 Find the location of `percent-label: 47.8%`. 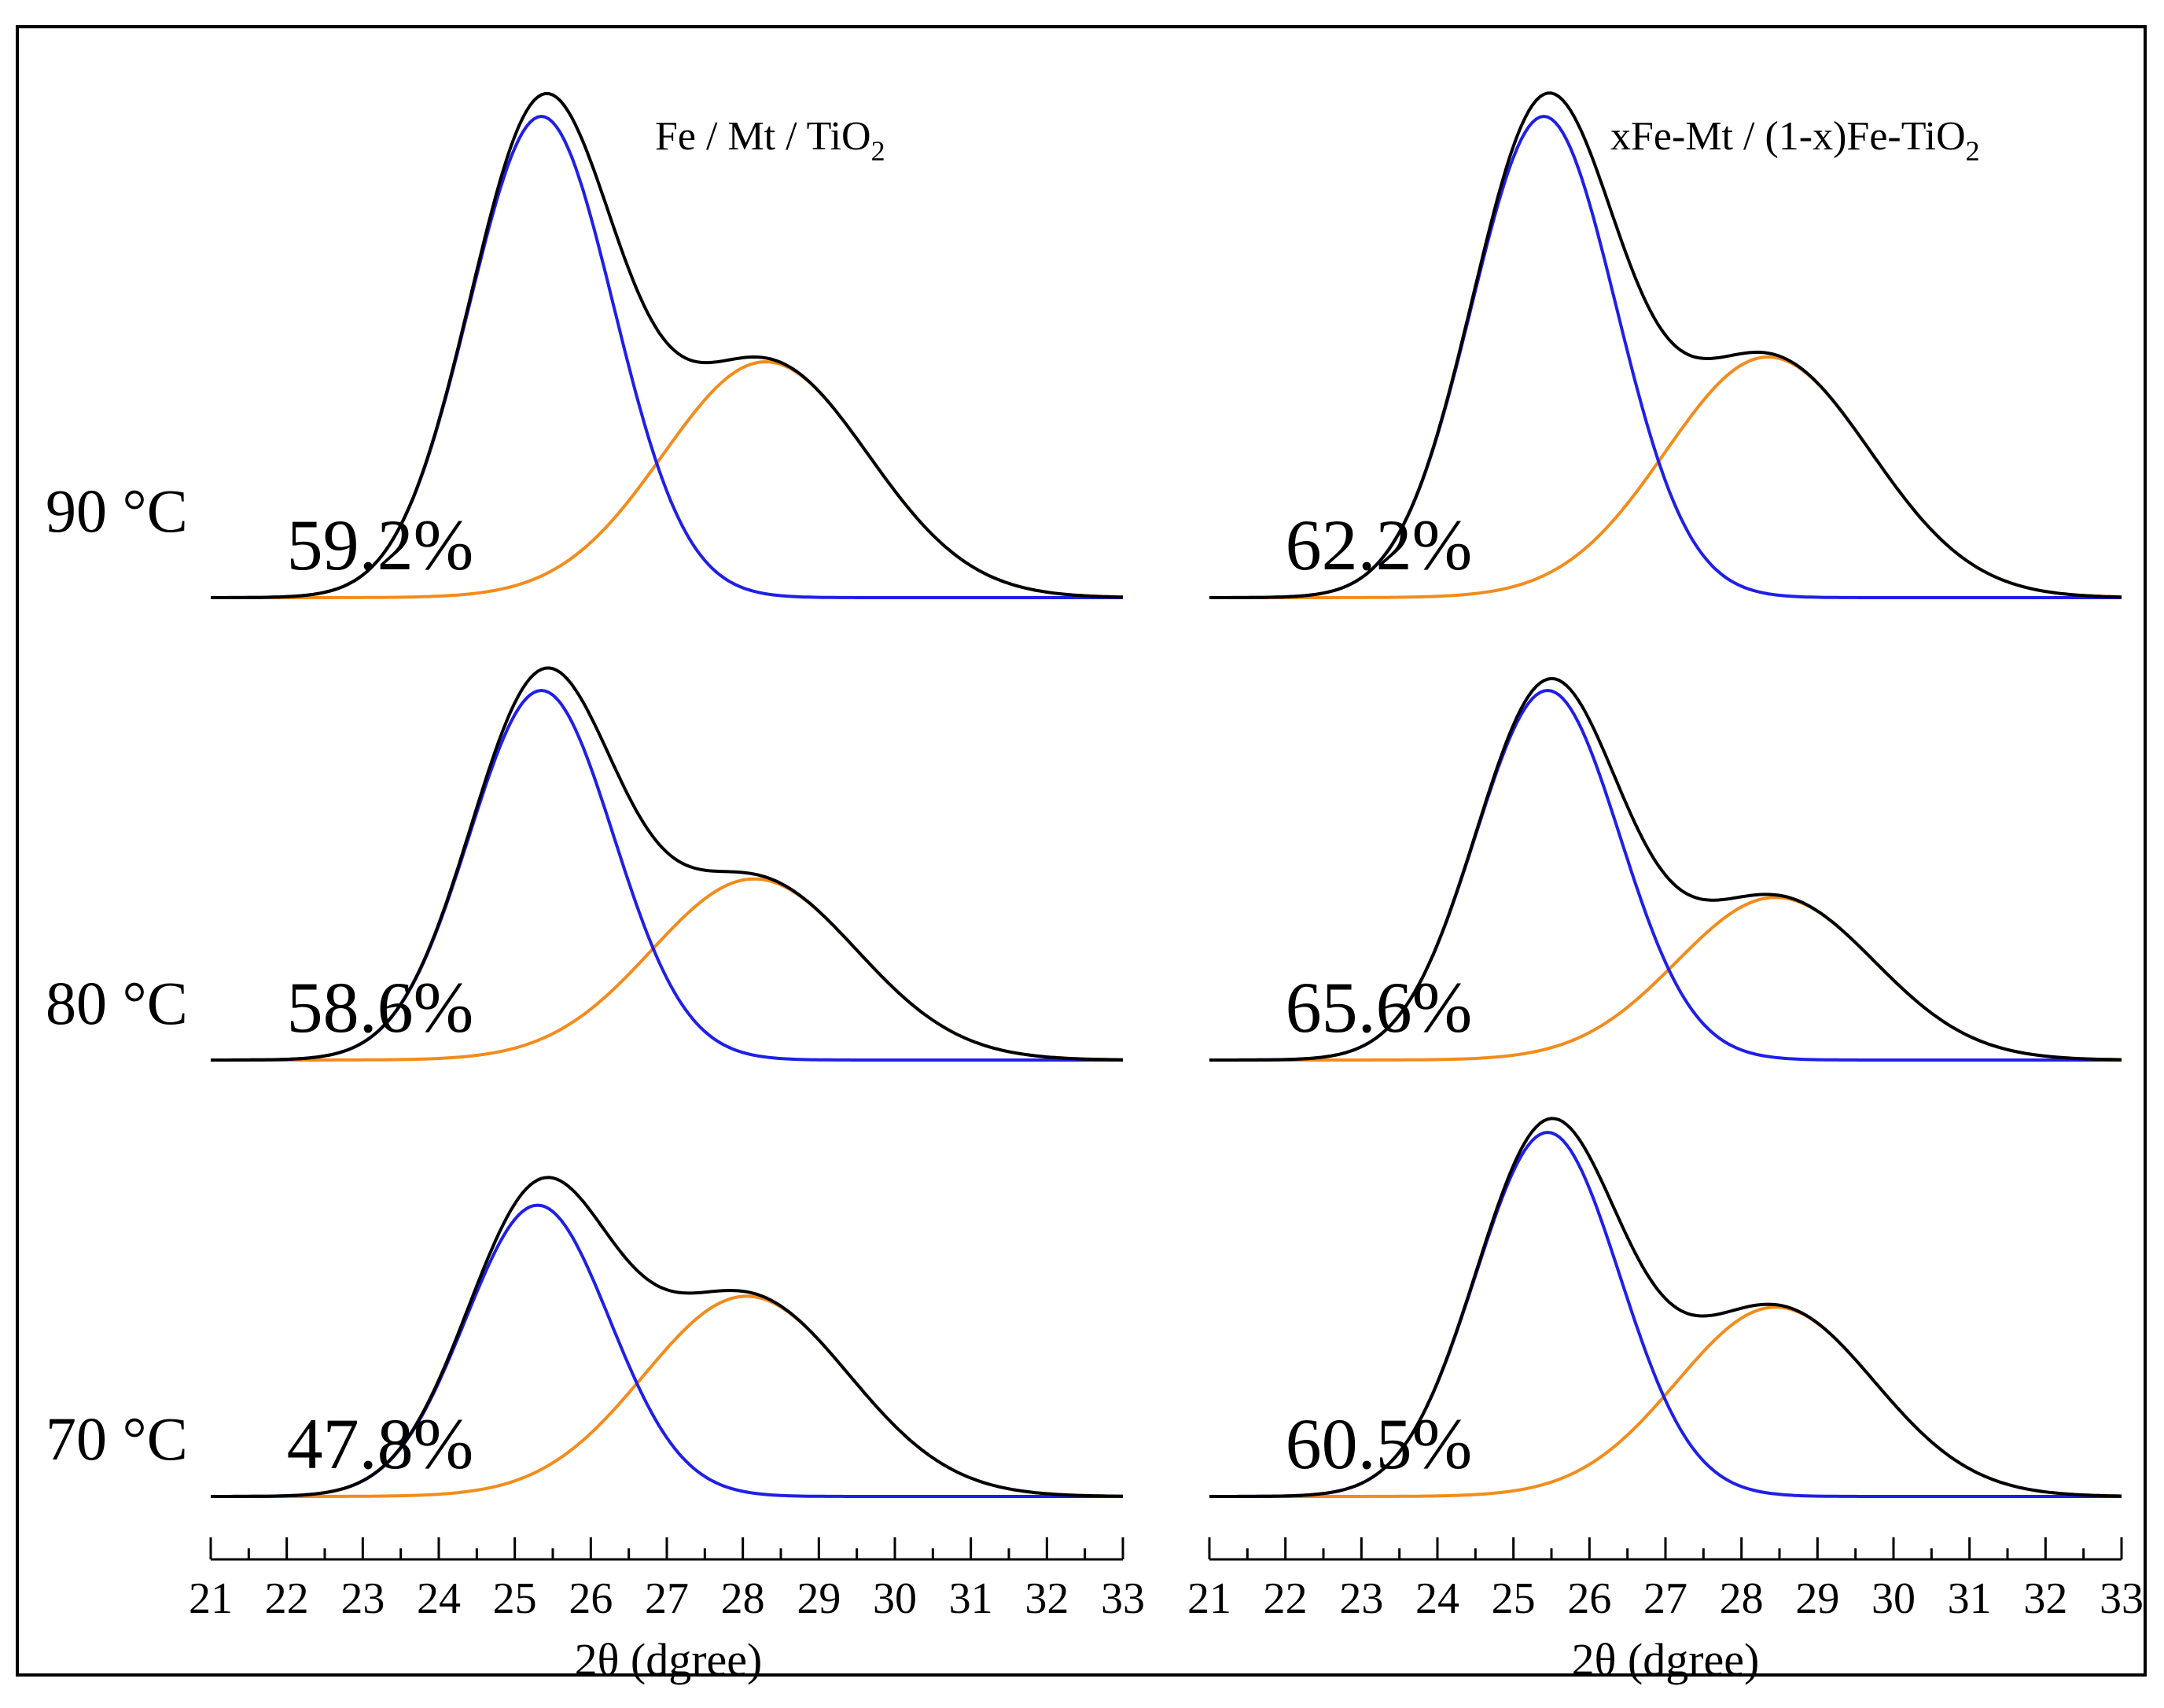

percent-label: 47.8% is located at coordinates (380, 1444).